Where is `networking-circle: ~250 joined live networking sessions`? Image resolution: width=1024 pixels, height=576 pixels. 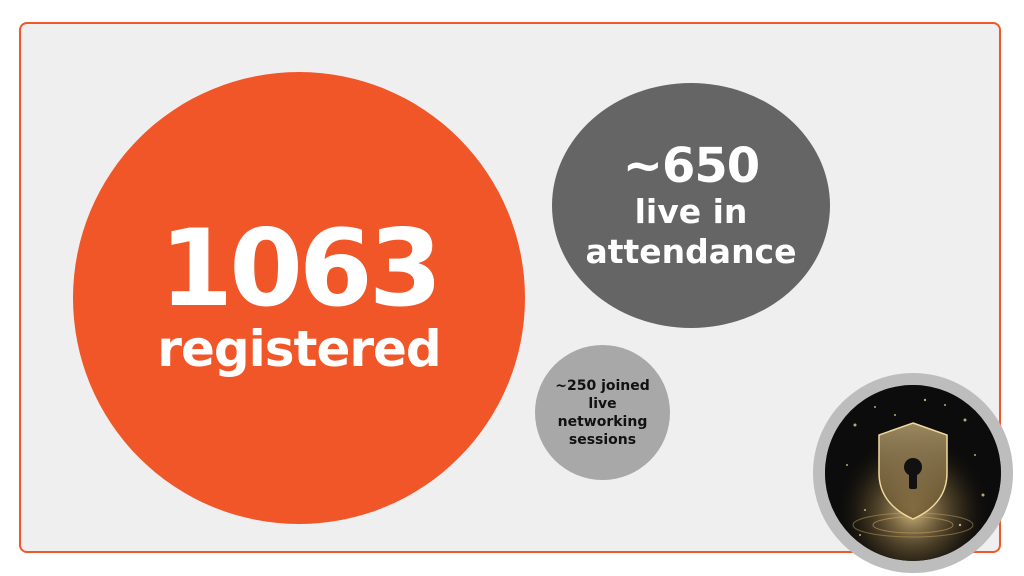 networking-circle: ~250 joined live networking sessions is located at coordinates (602, 412).